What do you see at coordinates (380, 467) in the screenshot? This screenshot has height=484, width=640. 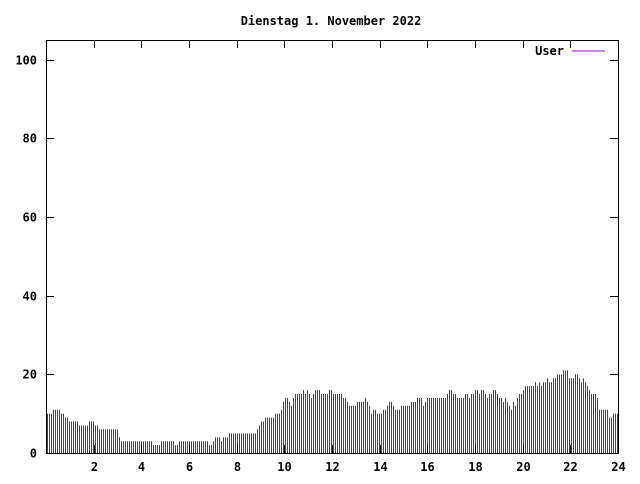 I see `x-tick-label: 14` at bounding box center [380, 467].